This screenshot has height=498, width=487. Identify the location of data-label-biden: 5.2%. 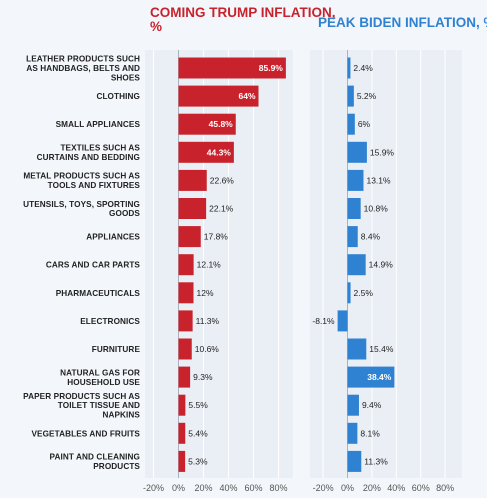
(367, 96).